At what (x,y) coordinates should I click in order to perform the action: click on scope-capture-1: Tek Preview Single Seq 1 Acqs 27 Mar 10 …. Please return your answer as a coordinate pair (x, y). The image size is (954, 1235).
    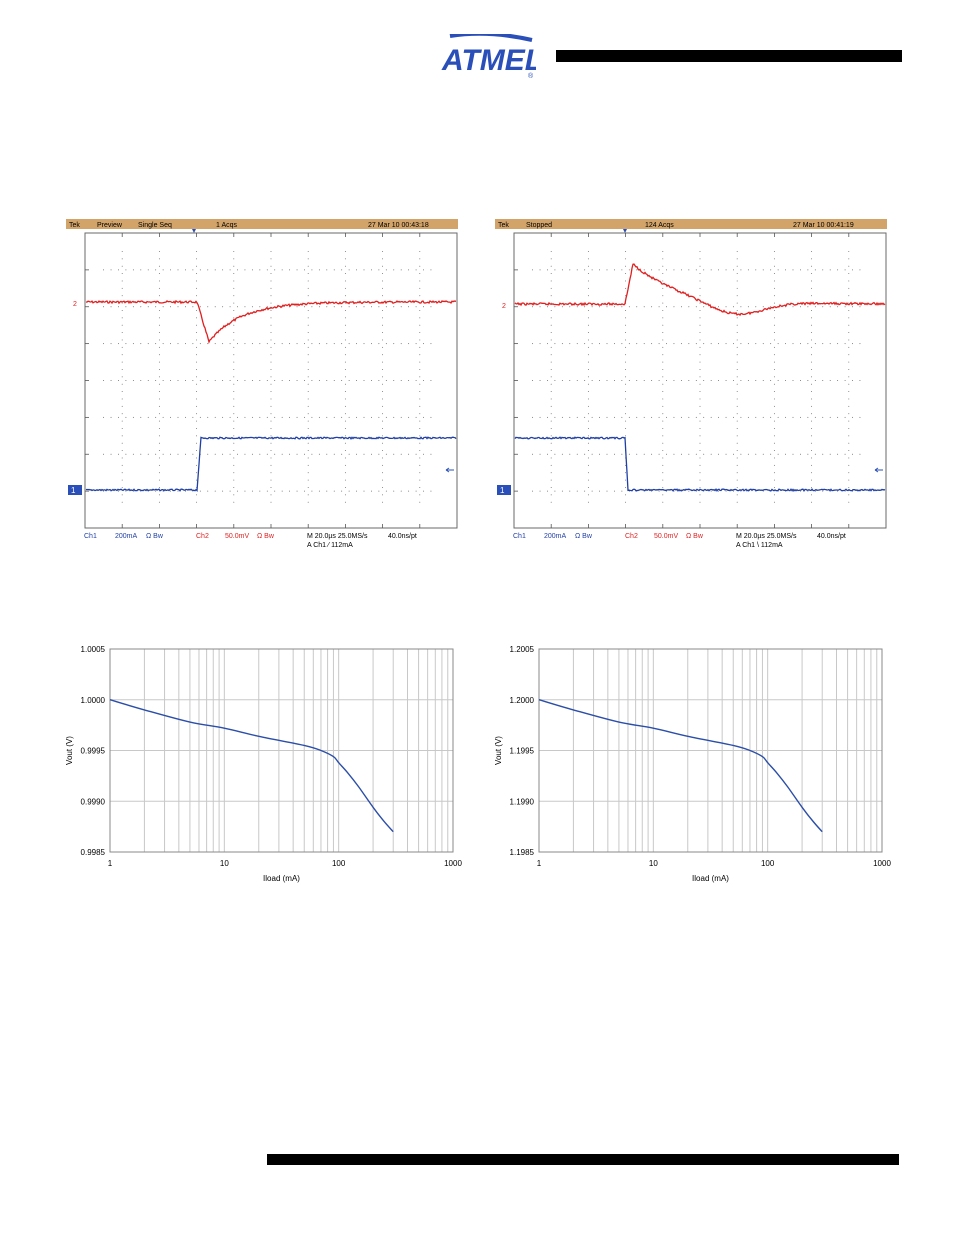
    Looking at the image, I should click on (262, 384).